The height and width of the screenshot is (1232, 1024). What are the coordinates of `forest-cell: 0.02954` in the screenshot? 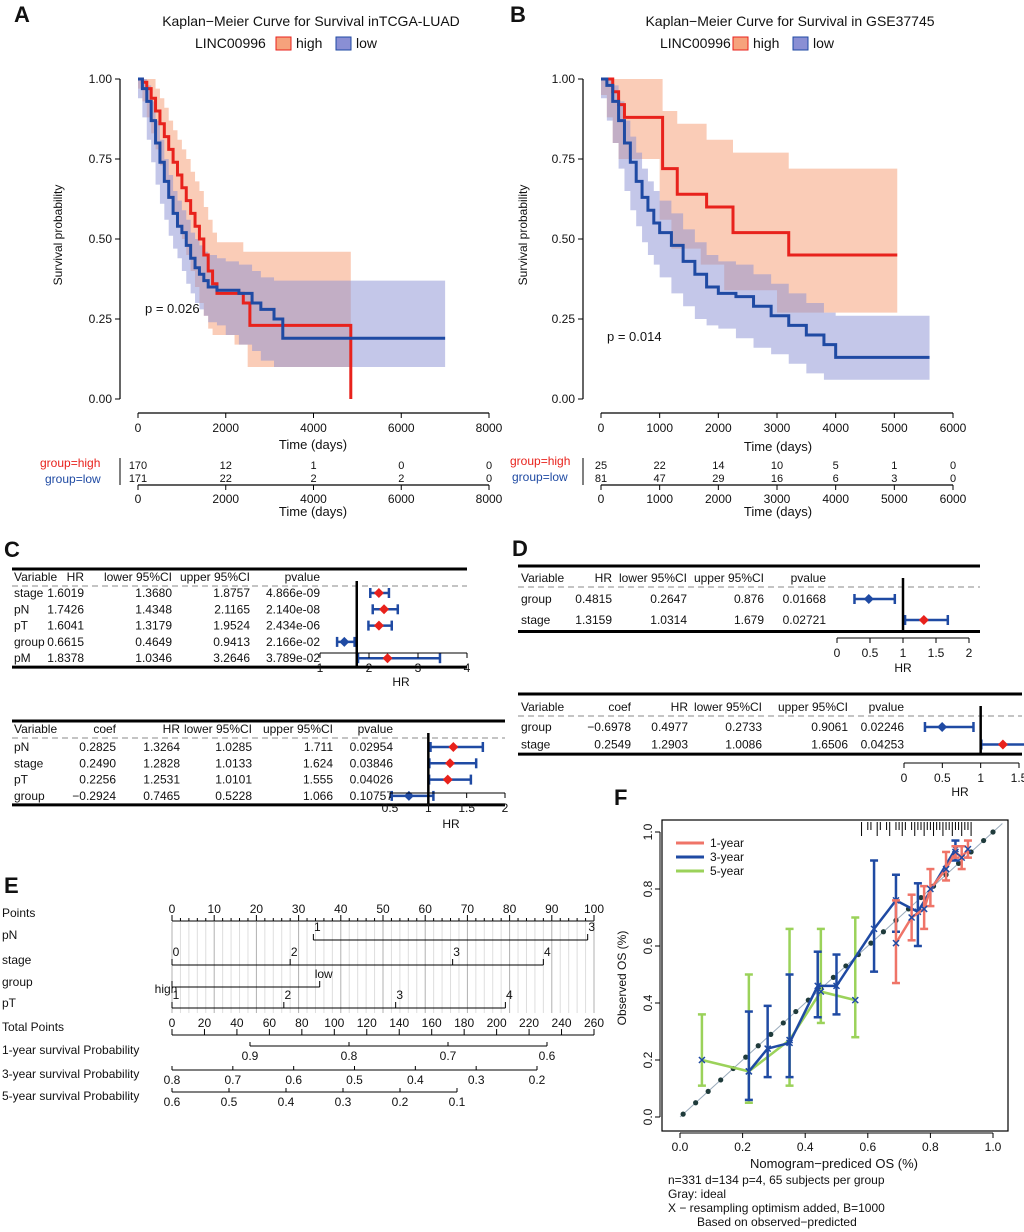 It's located at (372, 747).